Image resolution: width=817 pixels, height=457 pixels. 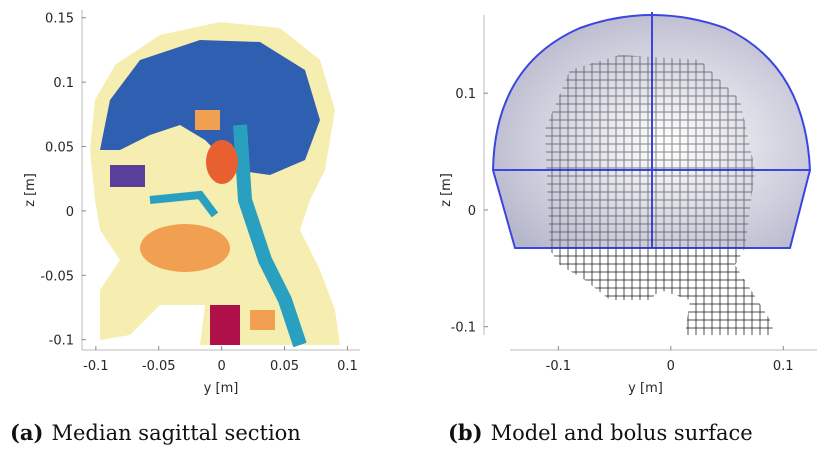 I want to click on caption-text: Model and bolus surface, so click(x=622, y=433).